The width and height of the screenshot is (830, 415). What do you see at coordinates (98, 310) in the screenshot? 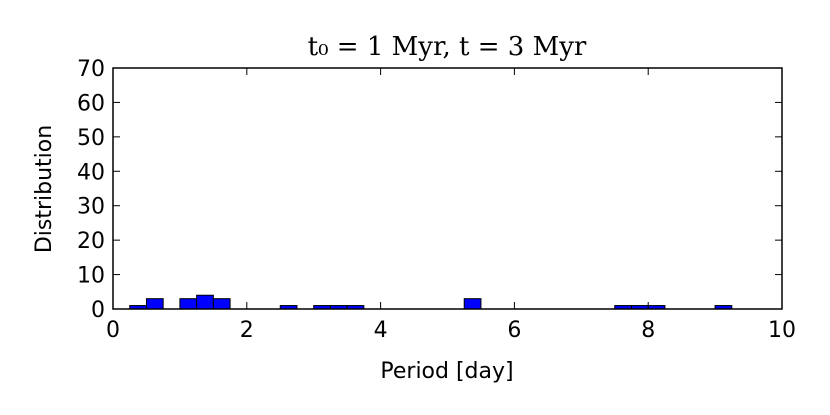
I see `y-tick-label: 0` at bounding box center [98, 310].